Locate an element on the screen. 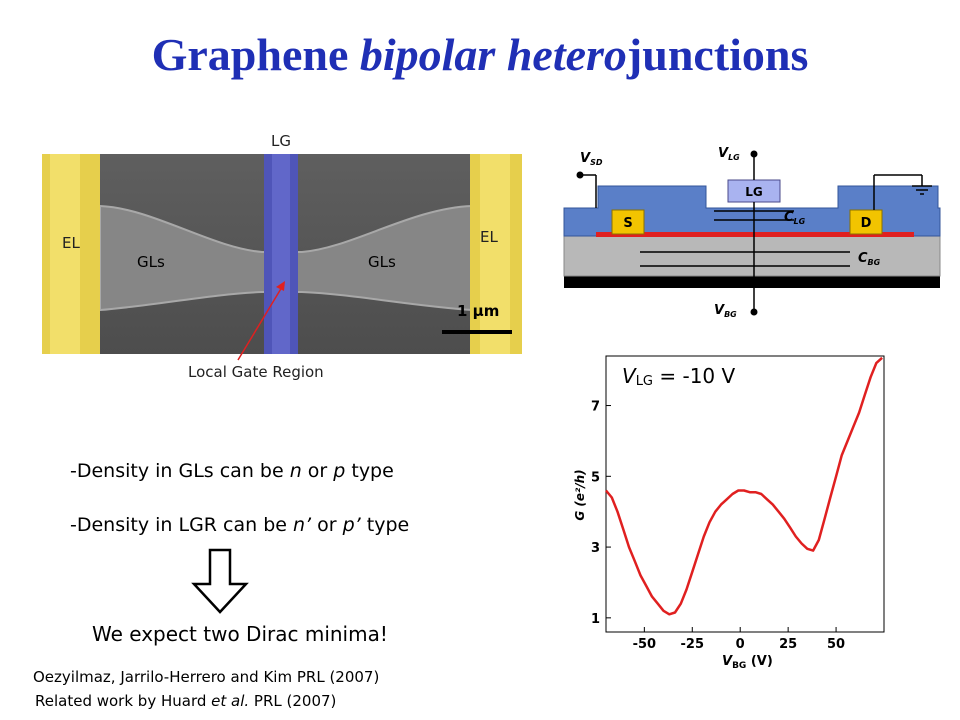 The height and width of the screenshot is (720, 960). sem-label-gls-left: GLs is located at coordinates (151, 262).